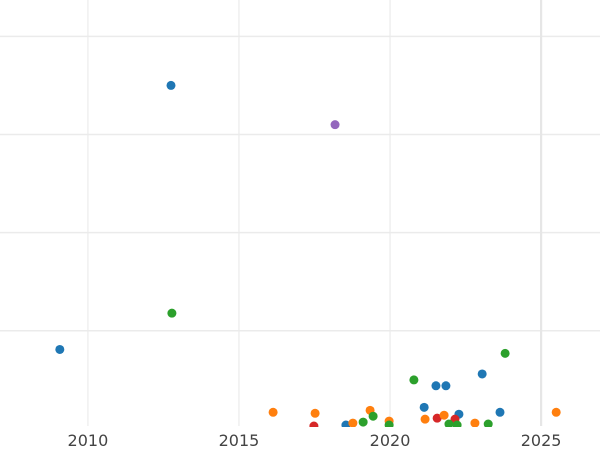 This screenshot has height=450, width=600. What do you see at coordinates (541, 440) in the screenshot?
I see `x-tick-label: 2025` at bounding box center [541, 440].